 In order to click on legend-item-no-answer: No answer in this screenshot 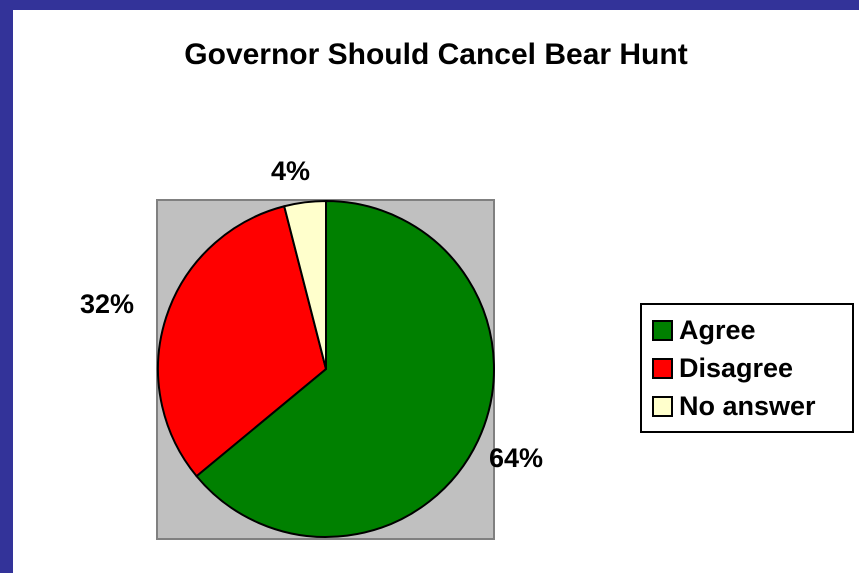, I will do `click(747, 406)`.